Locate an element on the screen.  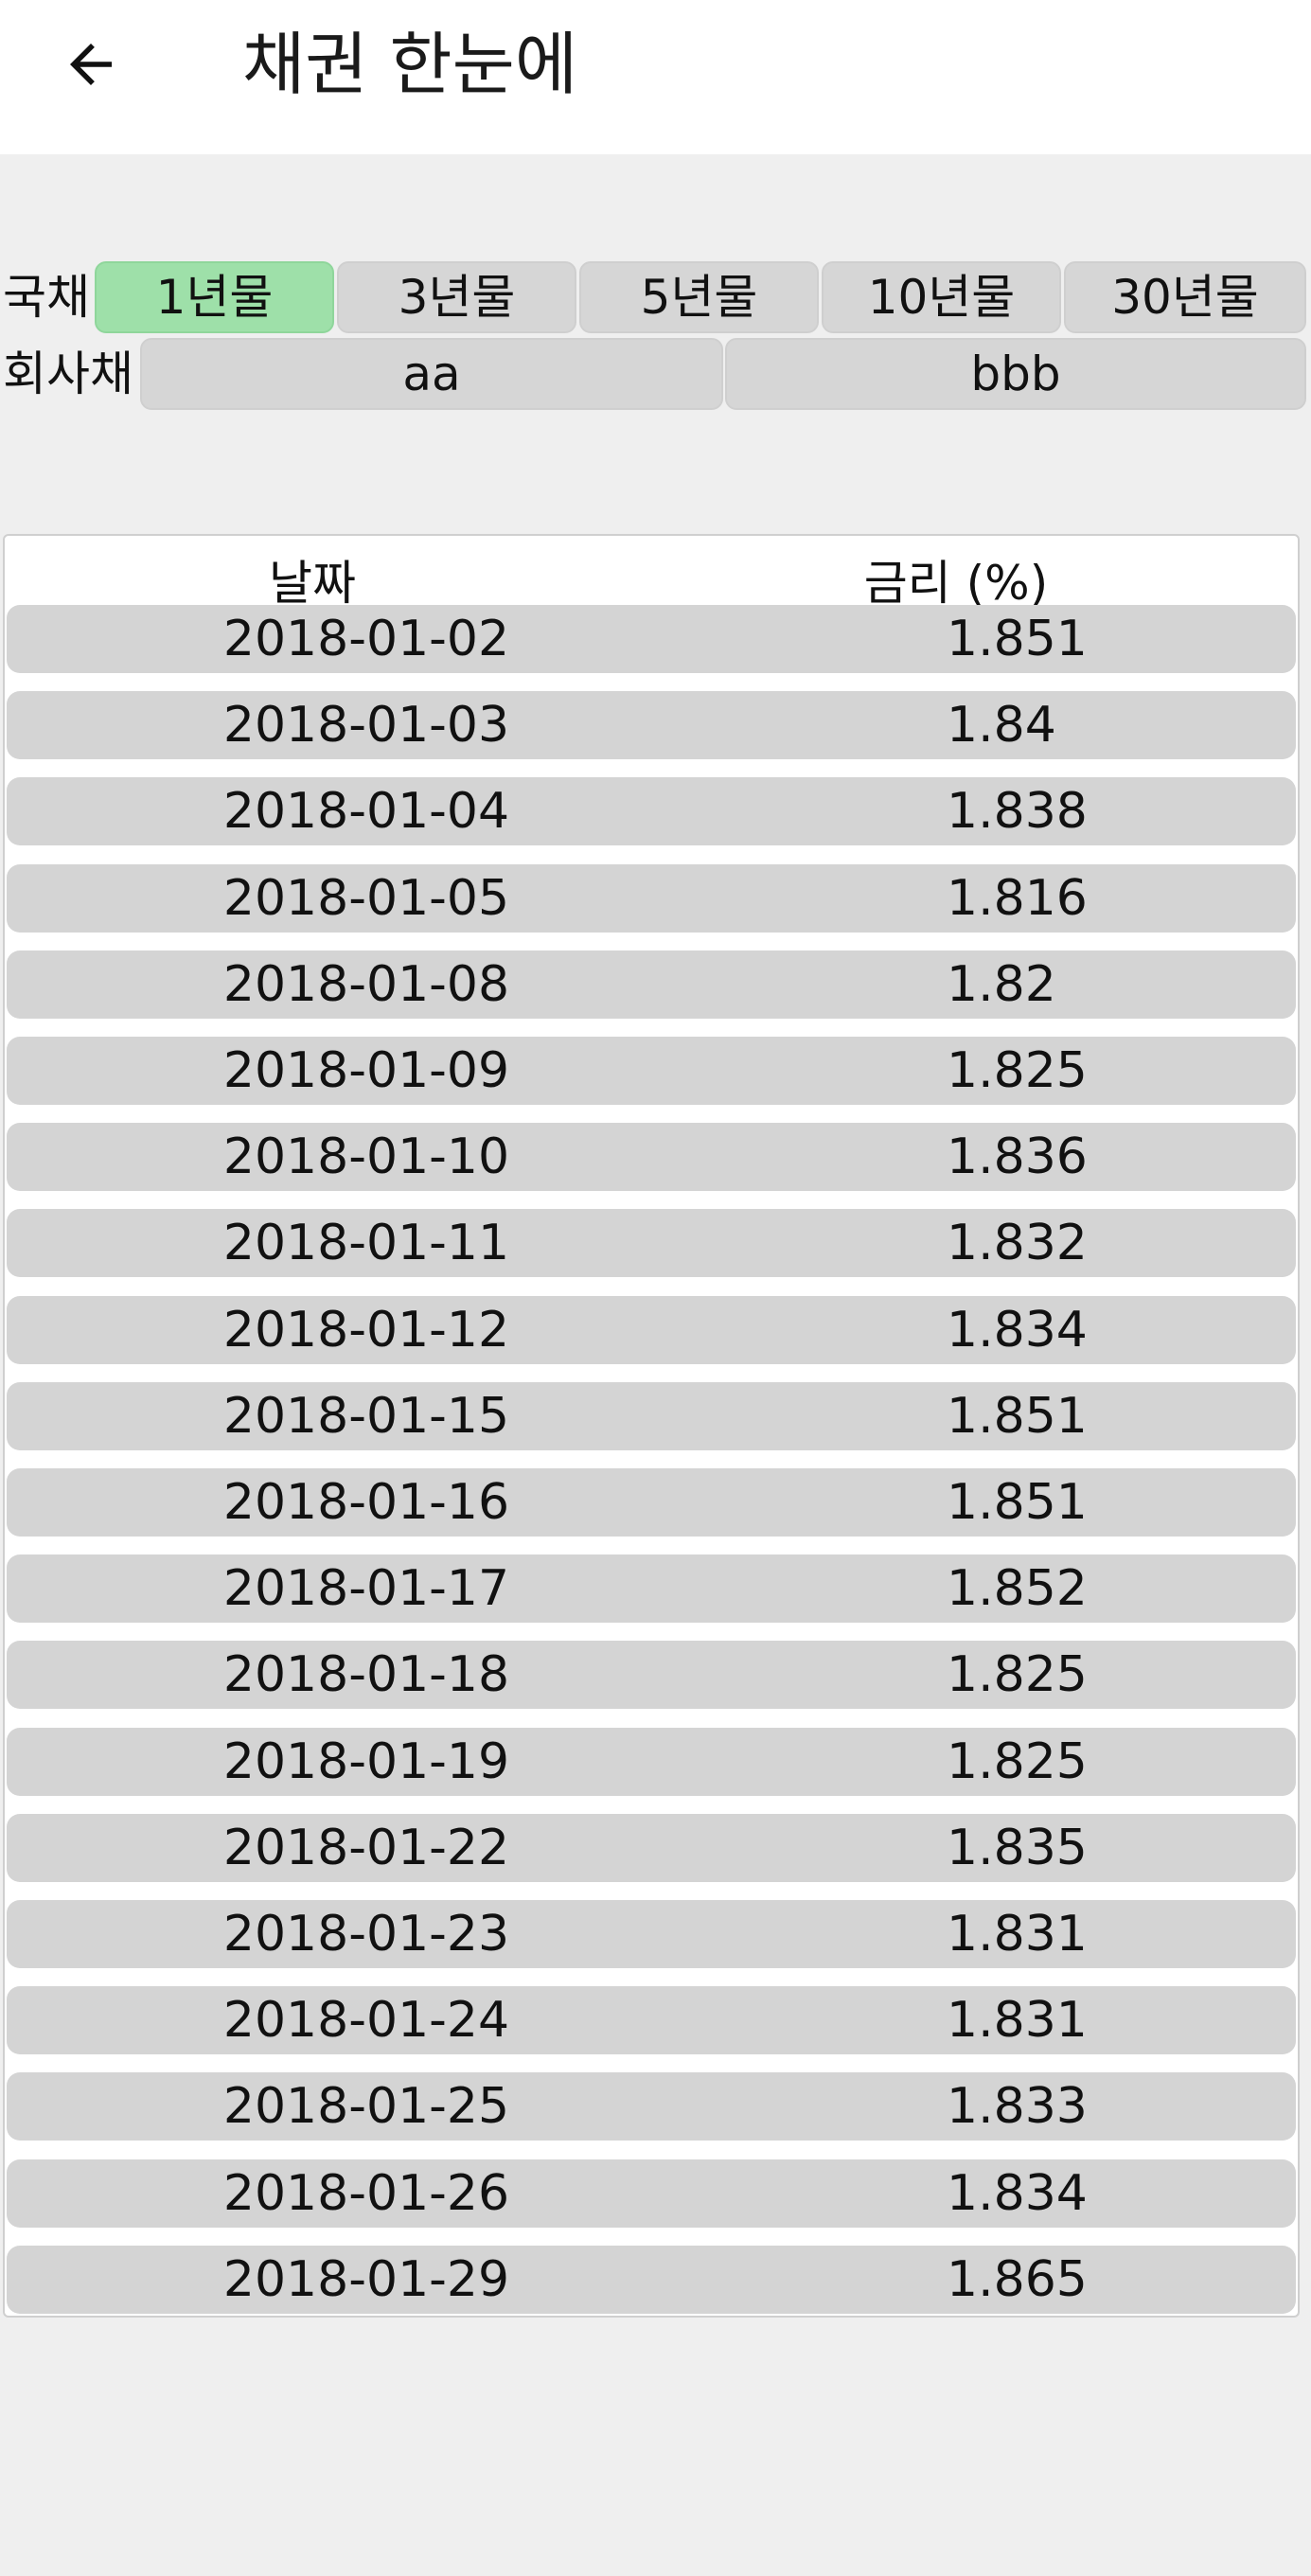
cell-date: 2018-01-29 is located at coordinates (366, 2279).